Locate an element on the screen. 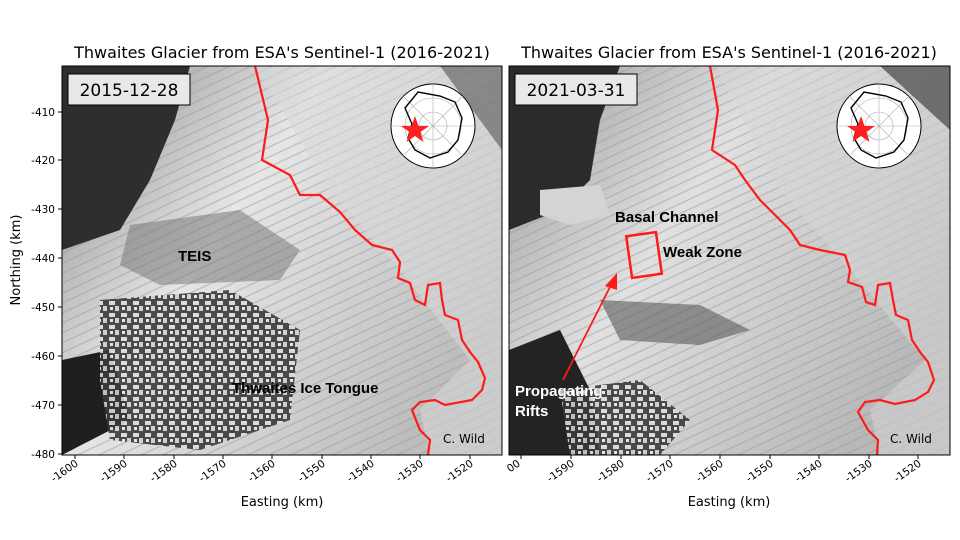 The height and width of the screenshot is (540, 960). right-date-label: 2021-03-31 is located at coordinates (576, 91).